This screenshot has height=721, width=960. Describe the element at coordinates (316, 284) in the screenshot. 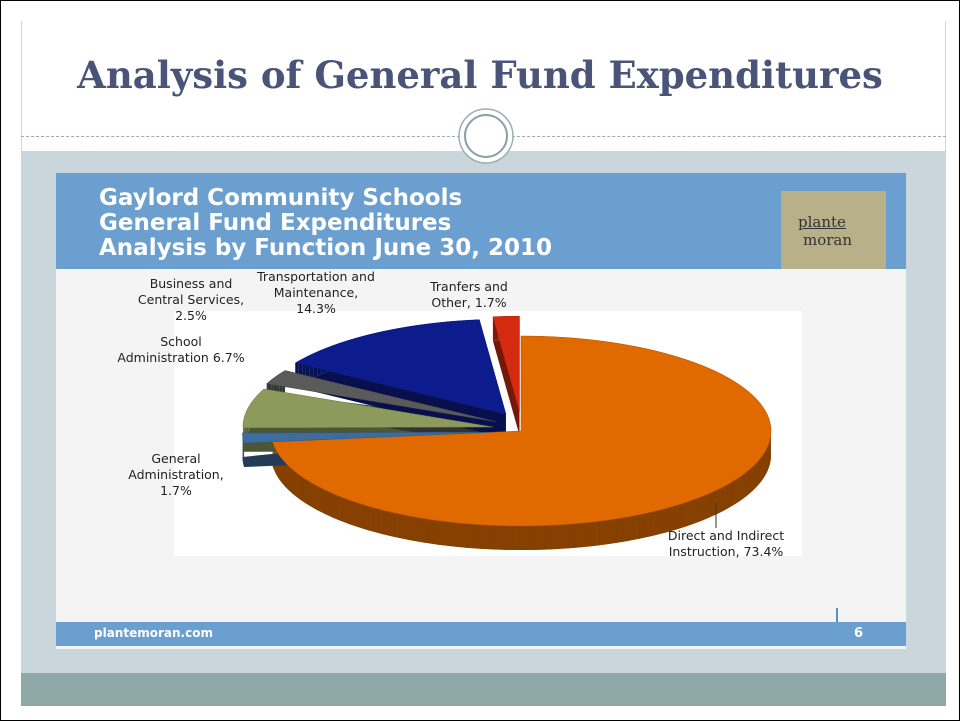

I see `category-label: Transportation and Maintenance,` at that location.